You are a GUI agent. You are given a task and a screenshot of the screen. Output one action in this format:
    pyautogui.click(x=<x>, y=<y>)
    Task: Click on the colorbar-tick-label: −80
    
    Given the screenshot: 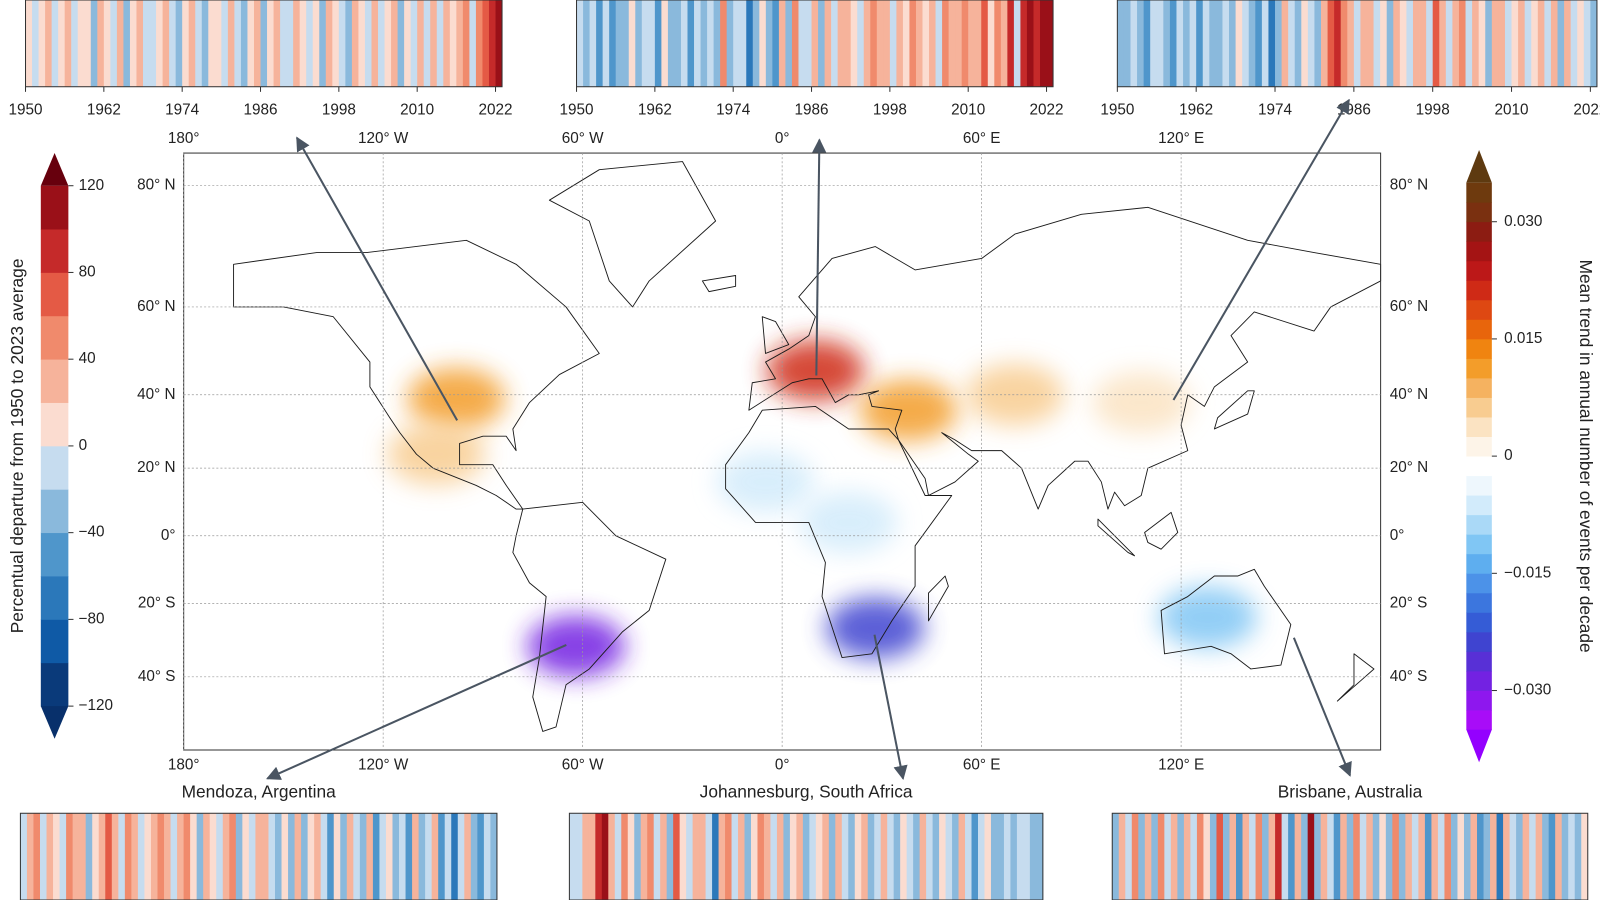 What is the action you would take?
    pyautogui.click(x=92, y=618)
    